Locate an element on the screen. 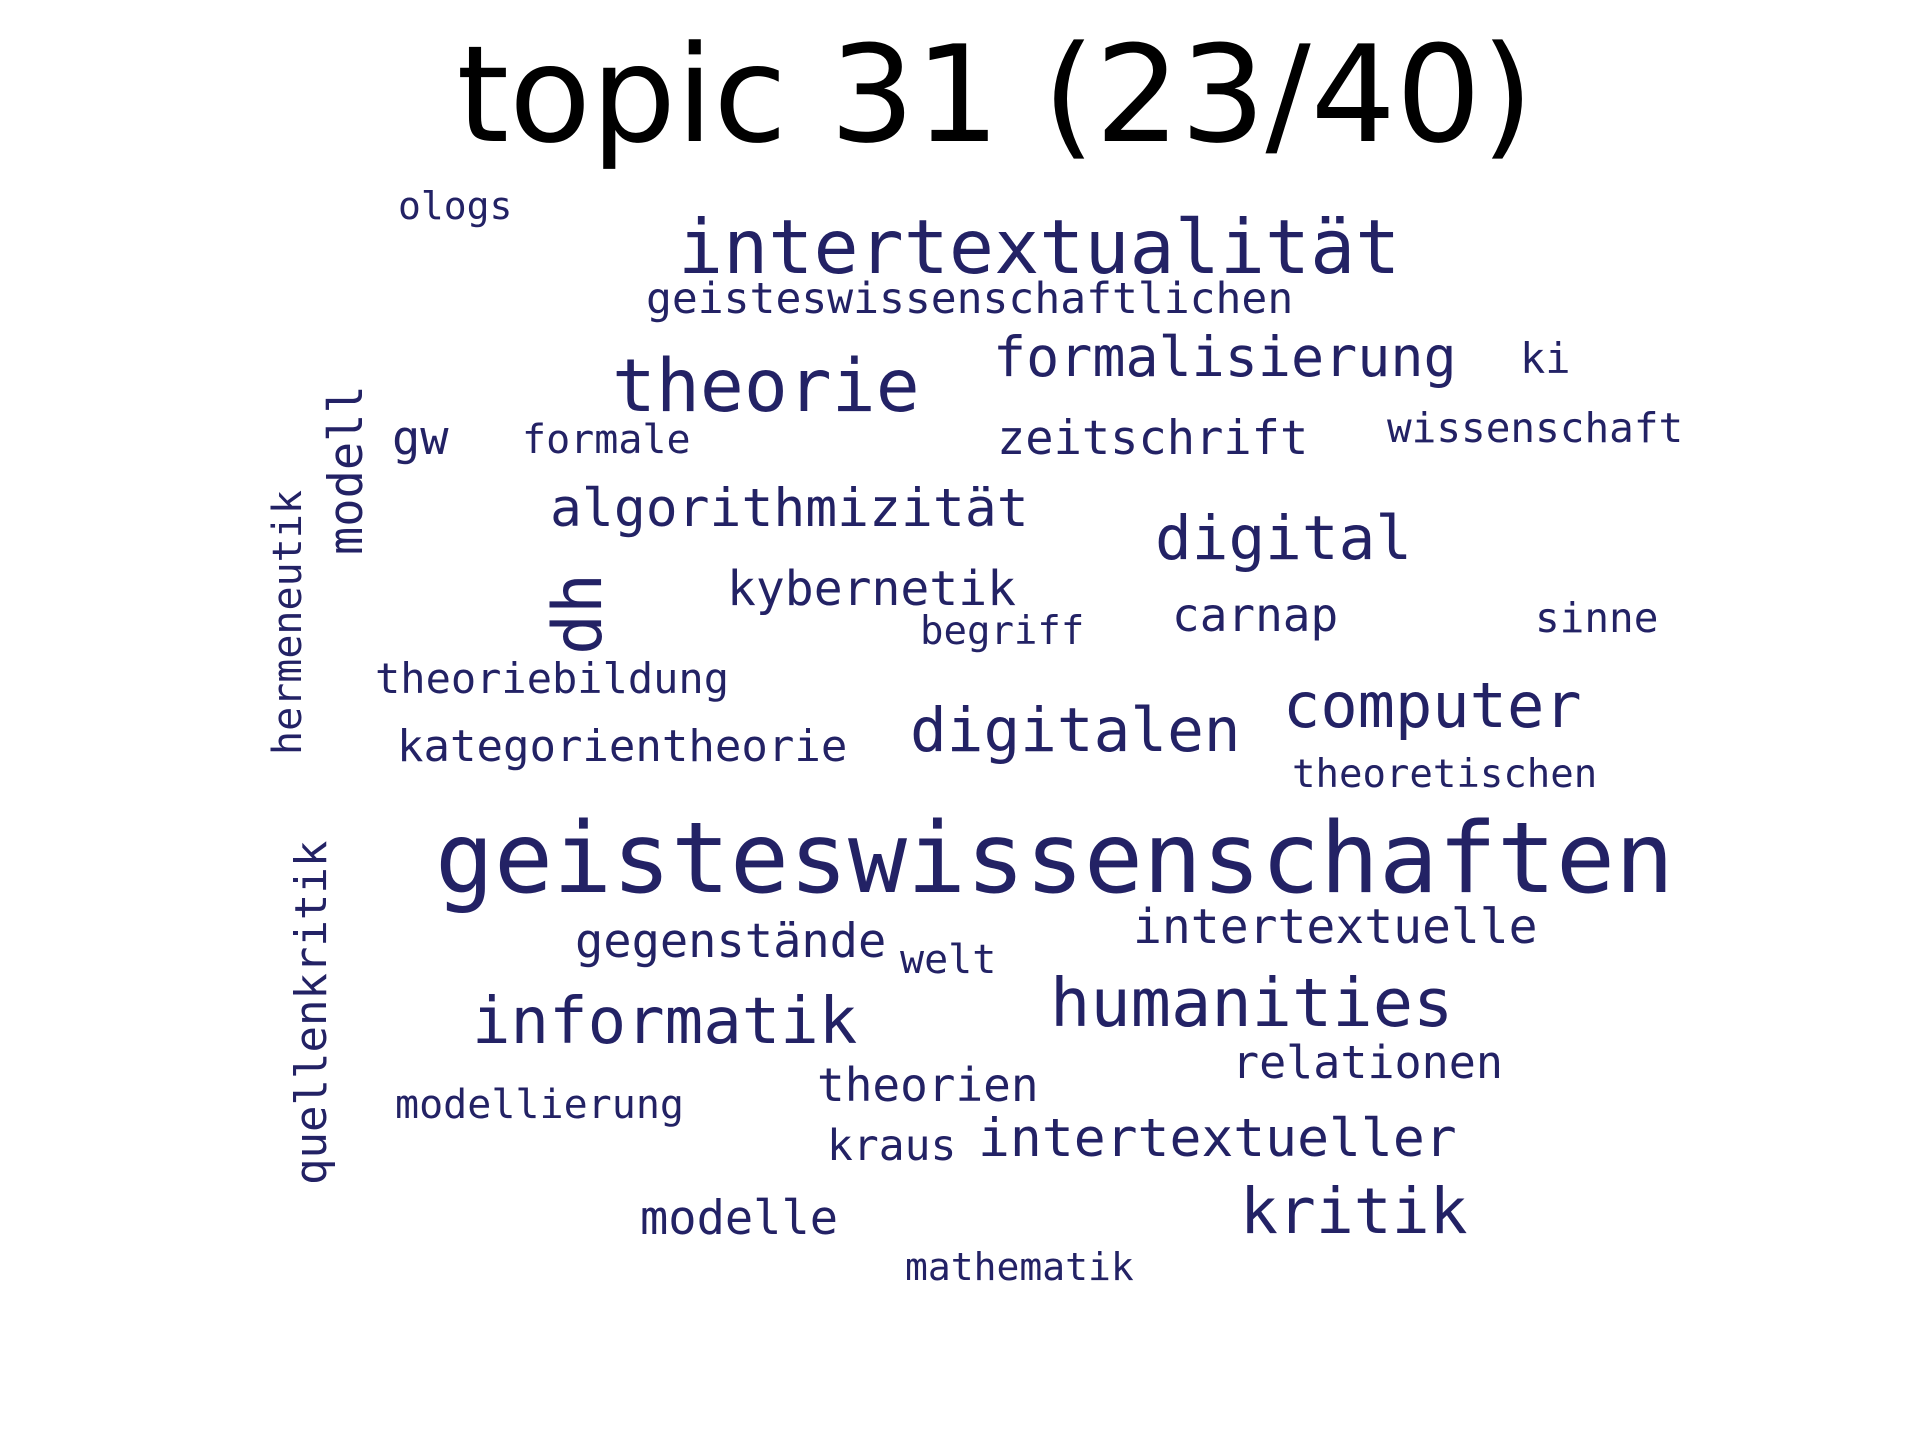 The height and width of the screenshot is (1440, 1920). word-cloud-word: kritik is located at coordinates (1354, 1211).